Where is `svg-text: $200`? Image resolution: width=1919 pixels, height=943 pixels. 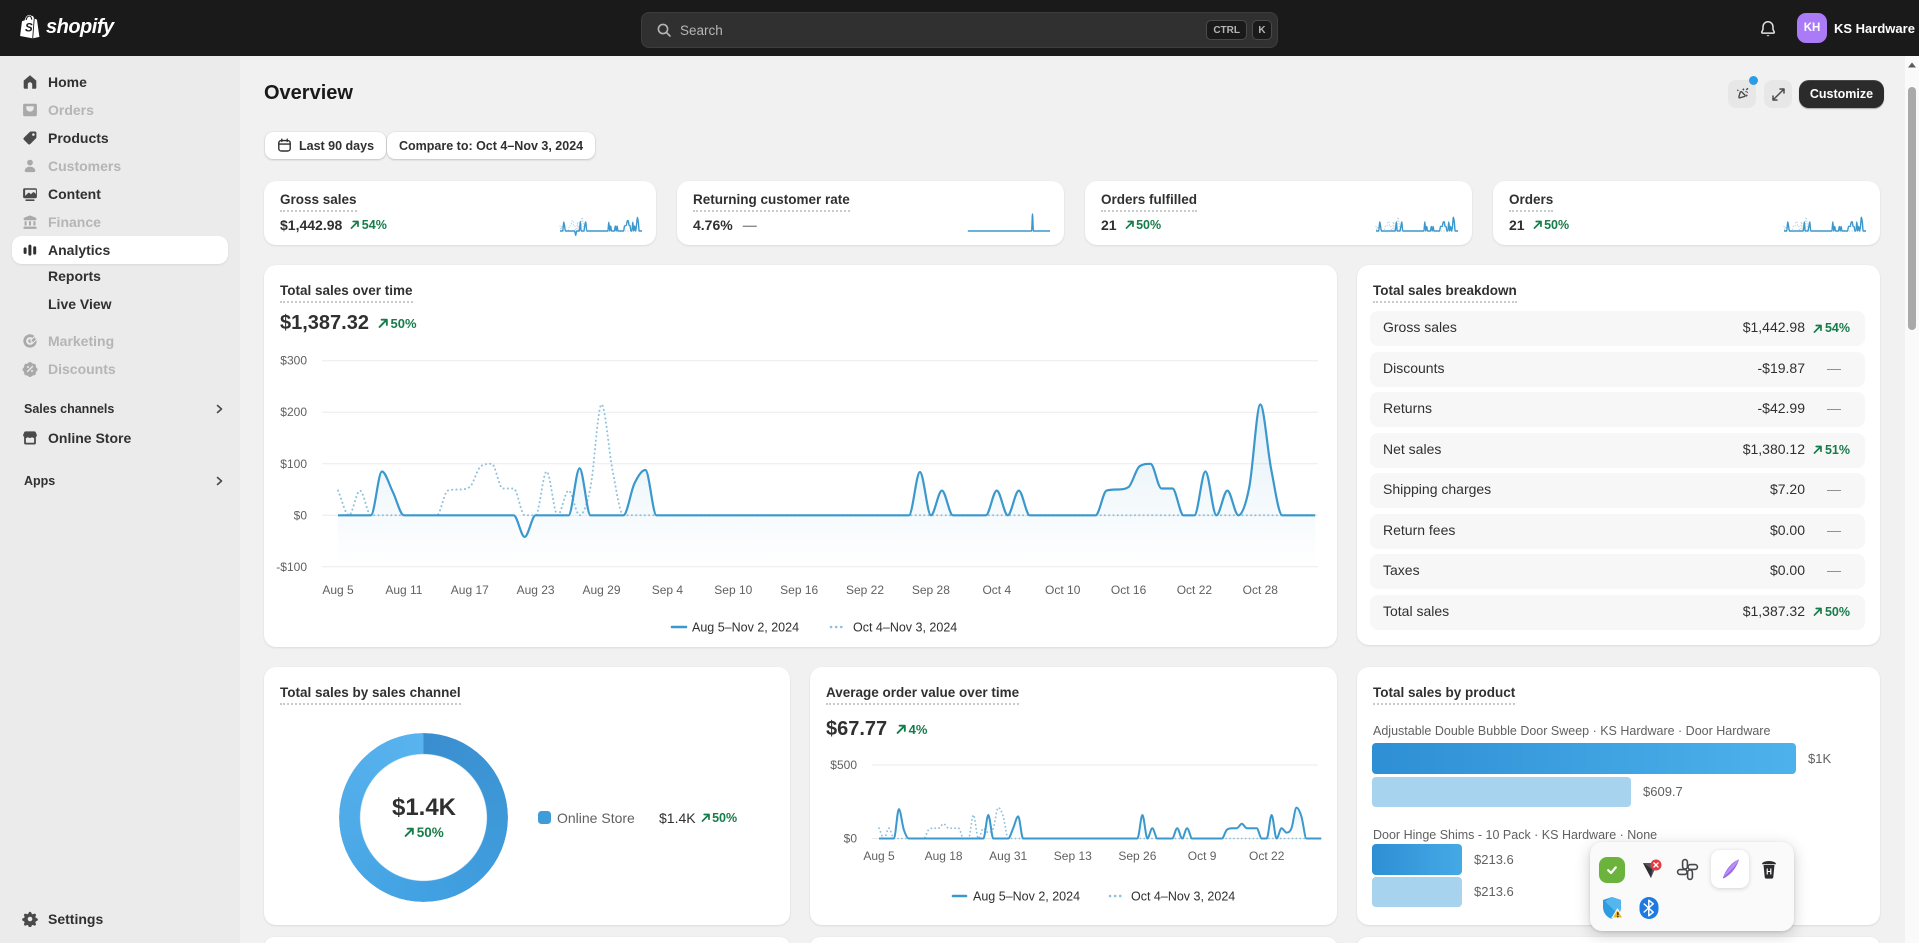 svg-text: $200 is located at coordinates (293, 412).